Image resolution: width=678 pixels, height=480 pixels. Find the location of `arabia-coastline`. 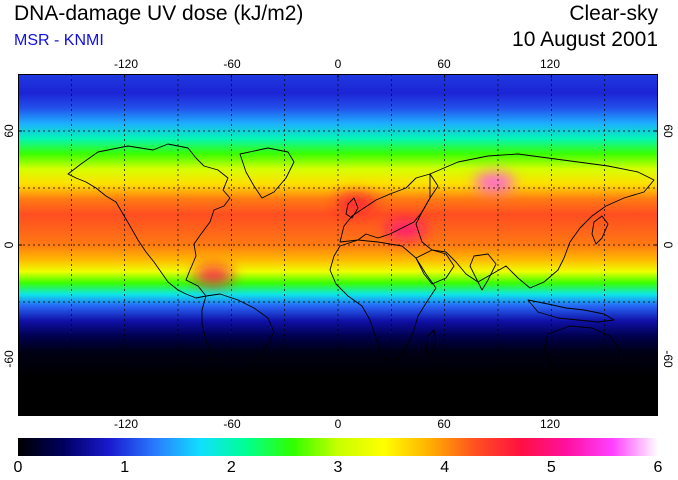

arabia-coastline is located at coordinates (435, 267).